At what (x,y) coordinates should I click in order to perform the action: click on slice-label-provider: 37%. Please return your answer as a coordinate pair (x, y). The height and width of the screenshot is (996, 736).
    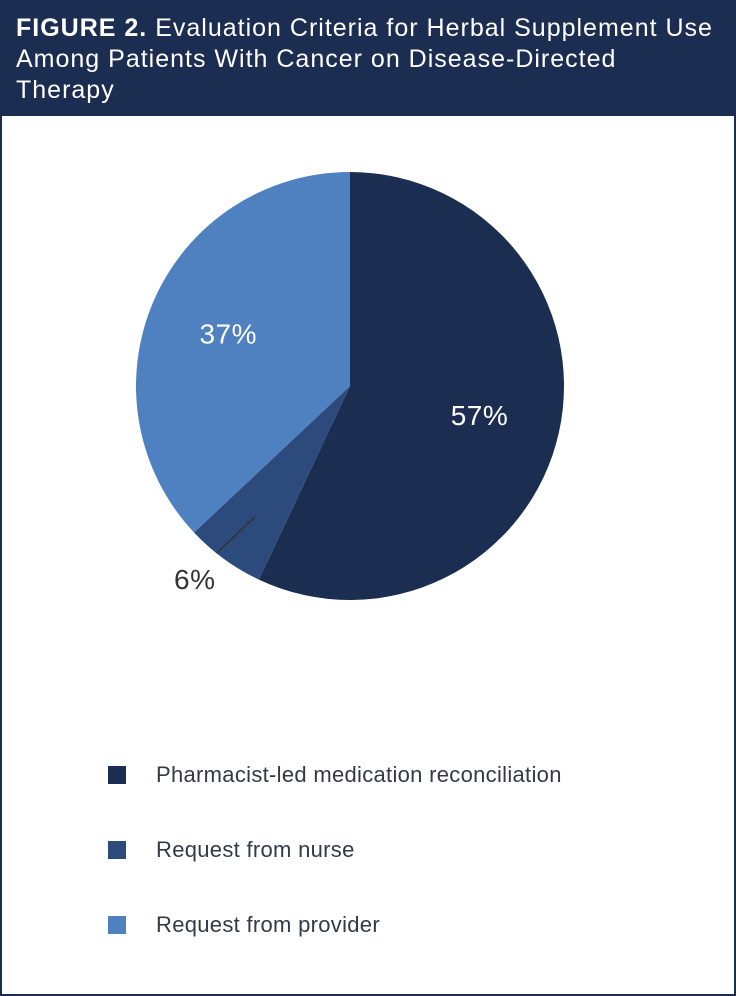
    Looking at the image, I should click on (228, 333).